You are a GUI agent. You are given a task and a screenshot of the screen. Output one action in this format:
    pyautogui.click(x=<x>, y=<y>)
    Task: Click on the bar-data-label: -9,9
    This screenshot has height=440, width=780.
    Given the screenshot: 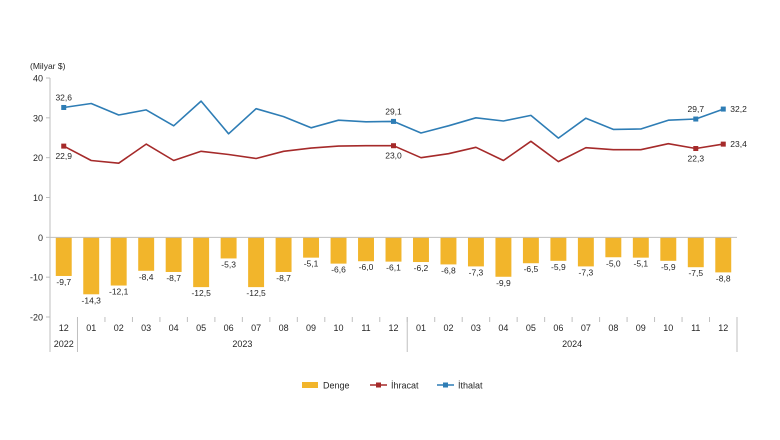 What is the action you would take?
    pyautogui.click(x=503, y=283)
    